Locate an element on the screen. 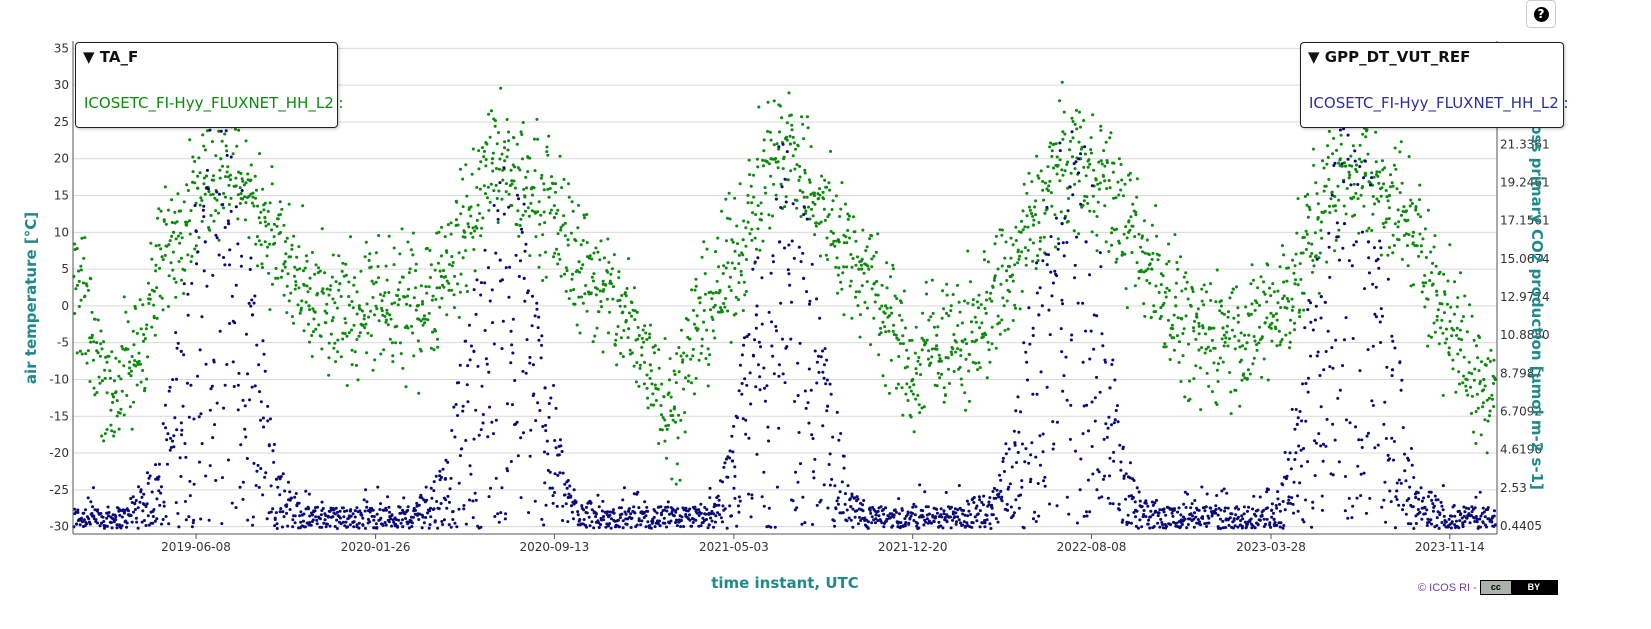  y-left-tick-label: 0 is located at coordinates (65, 306).